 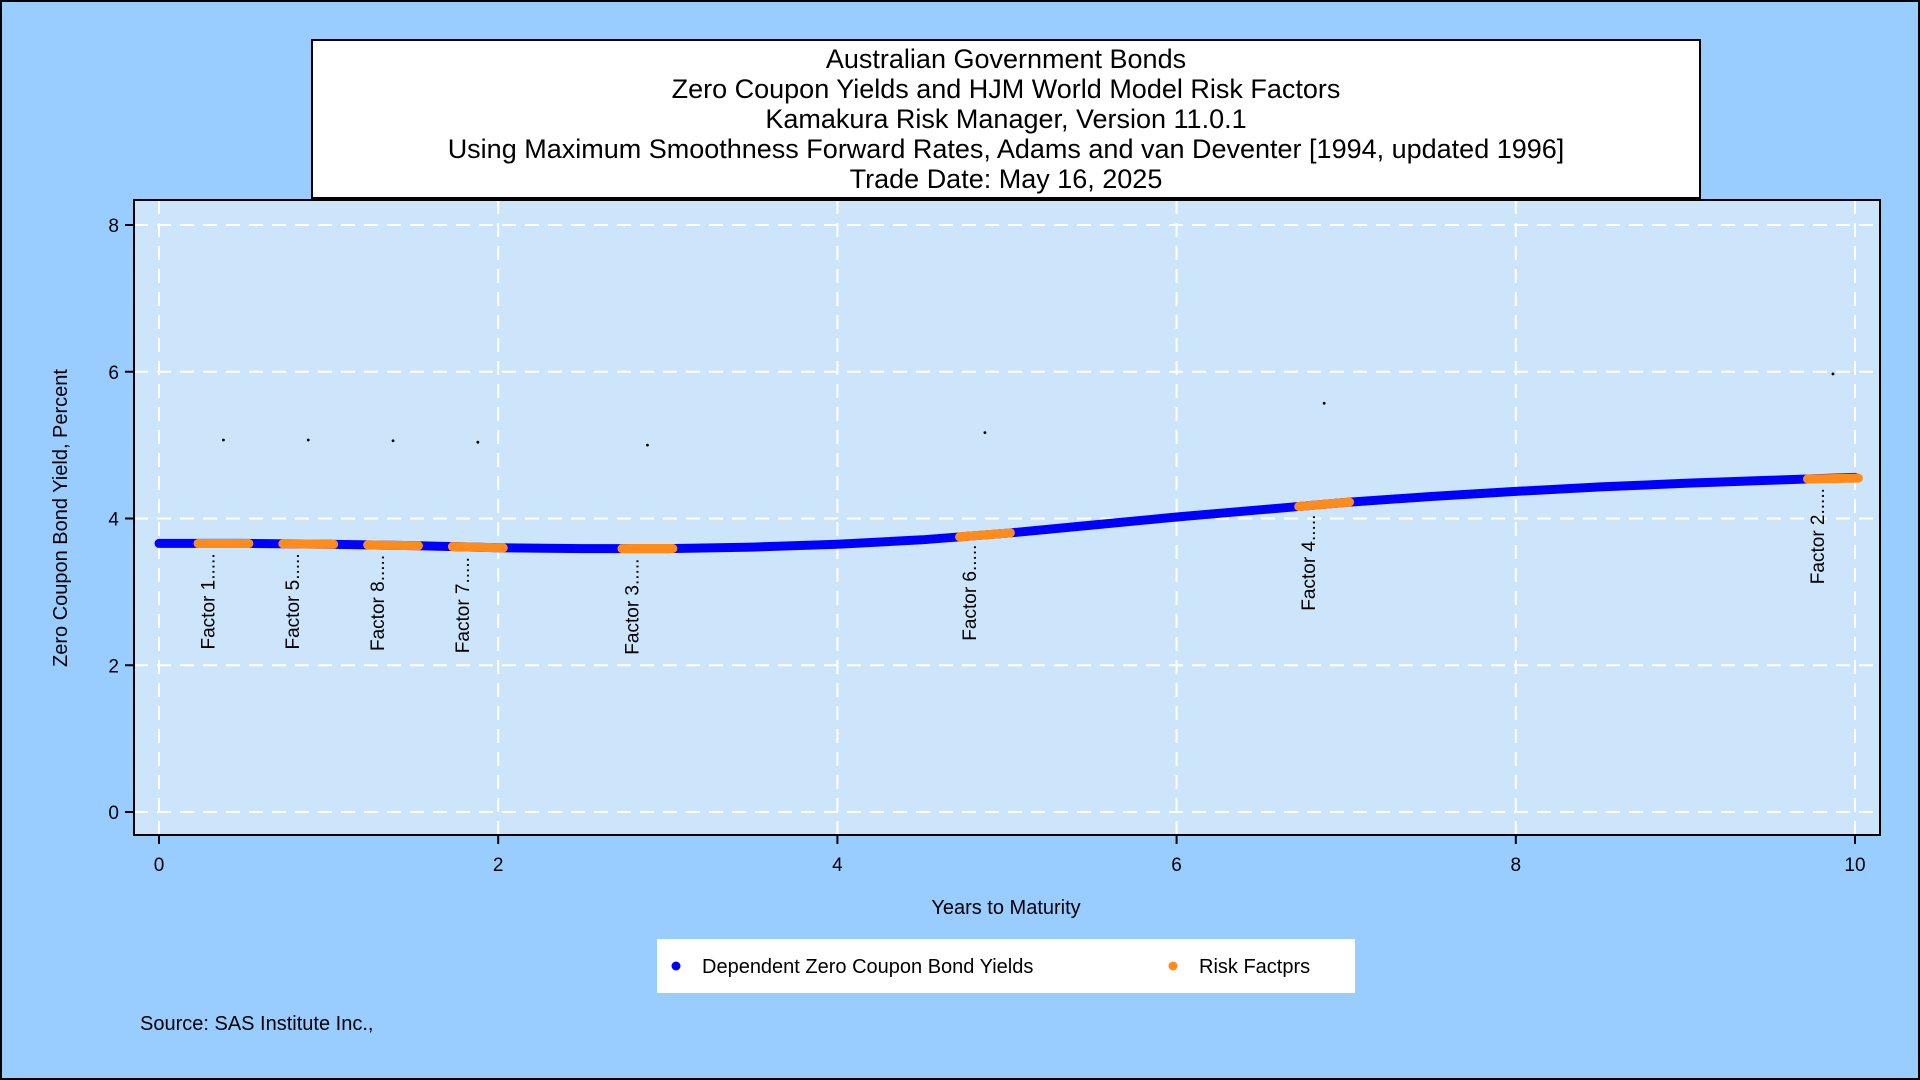 What do you see at coordinates (1176, 865) in the screenshot?
I see `x-tick-label: 6` at bounding box center [1176, 865].